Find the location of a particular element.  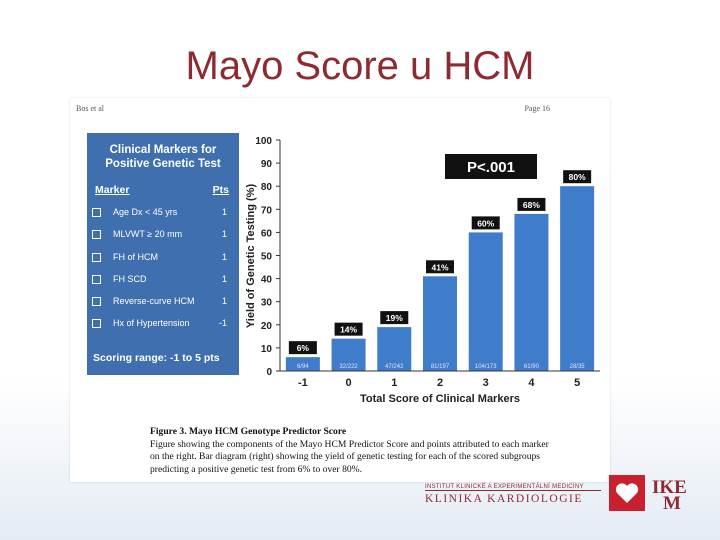

marker-label: Hx of Hypertension is located at coordinates (151, 323).